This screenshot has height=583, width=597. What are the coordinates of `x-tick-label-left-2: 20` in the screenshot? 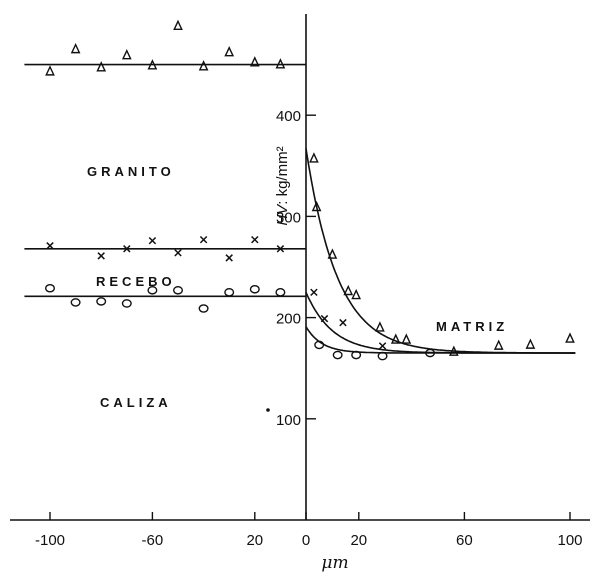 It's located at (254, 540).